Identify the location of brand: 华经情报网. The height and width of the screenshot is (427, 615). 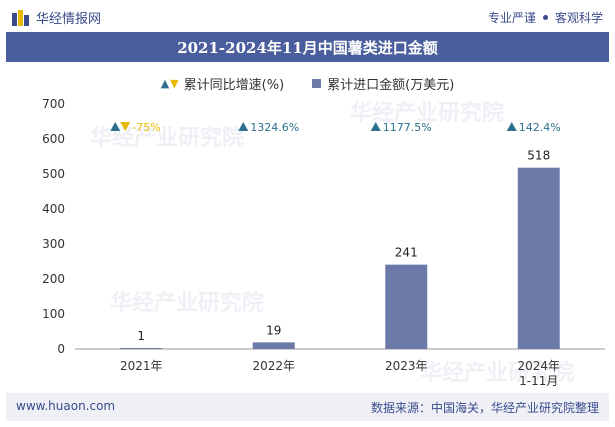
(56, 17).